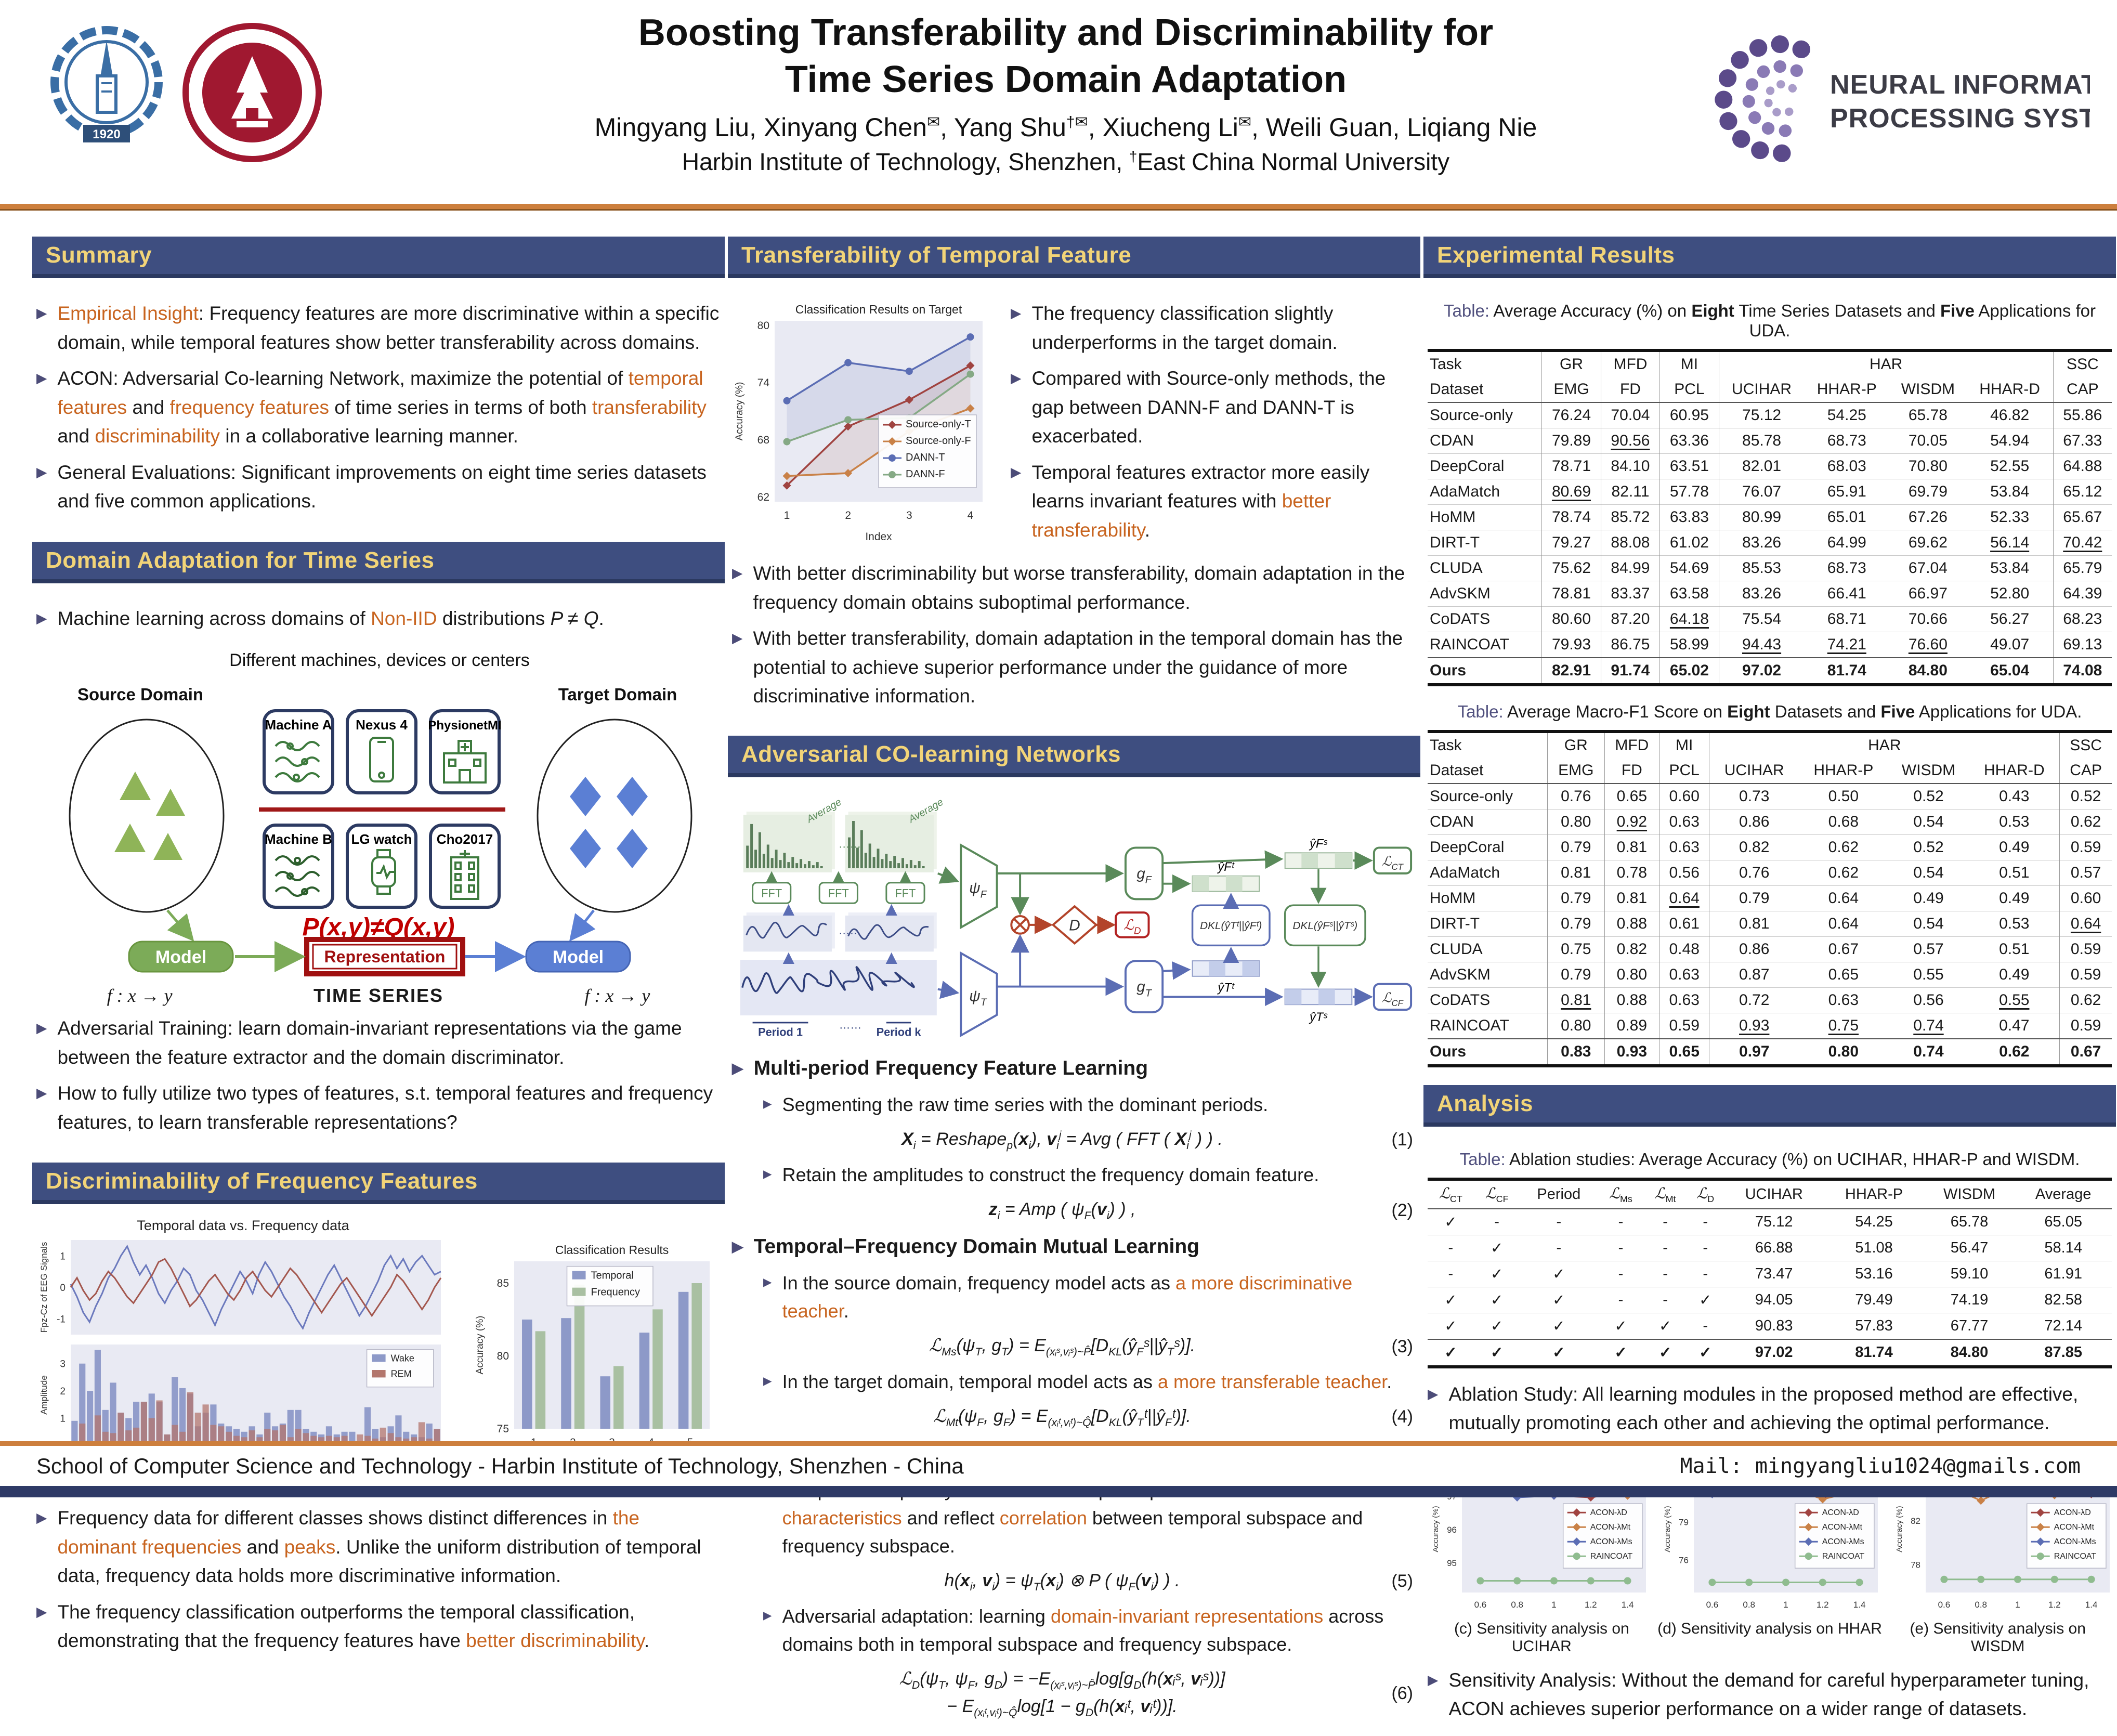  What do you see at coordinates (1576, 873) in the screenshot?
I see `table-cell: 0.81` at bounding box center [1576, 873].